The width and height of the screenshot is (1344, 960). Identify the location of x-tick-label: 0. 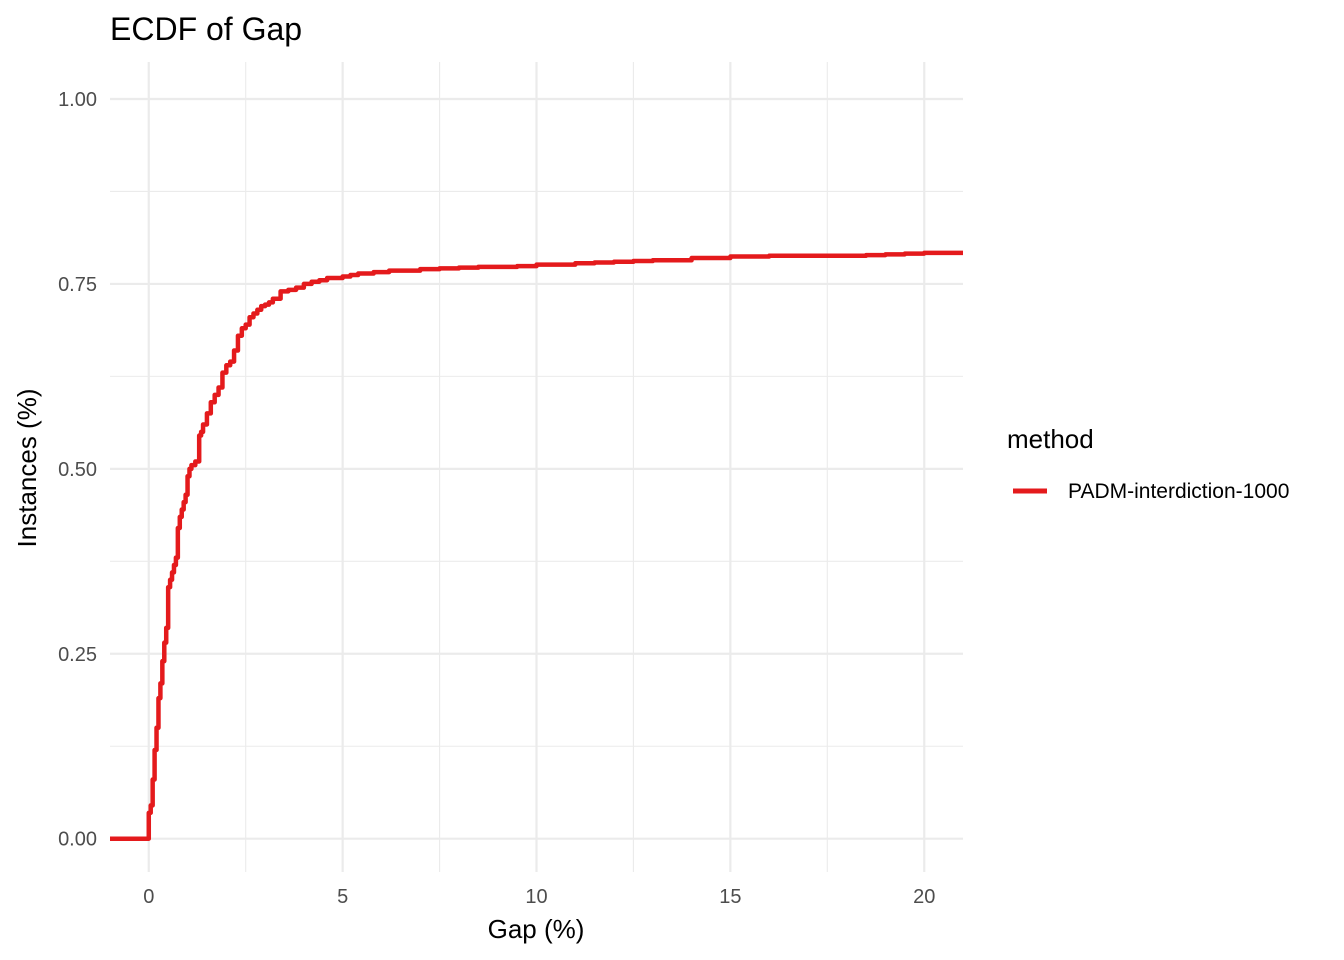
(148, 897).